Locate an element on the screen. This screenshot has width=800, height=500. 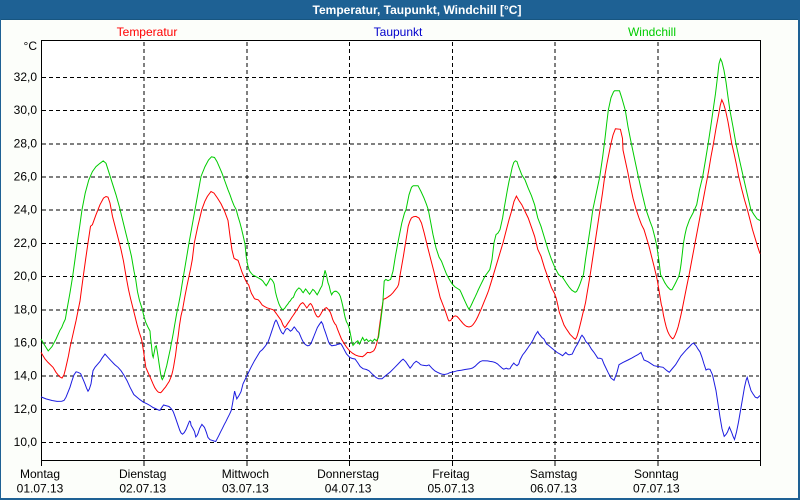
svg-text: 02.07.13 is located at coordinates (142, 489).